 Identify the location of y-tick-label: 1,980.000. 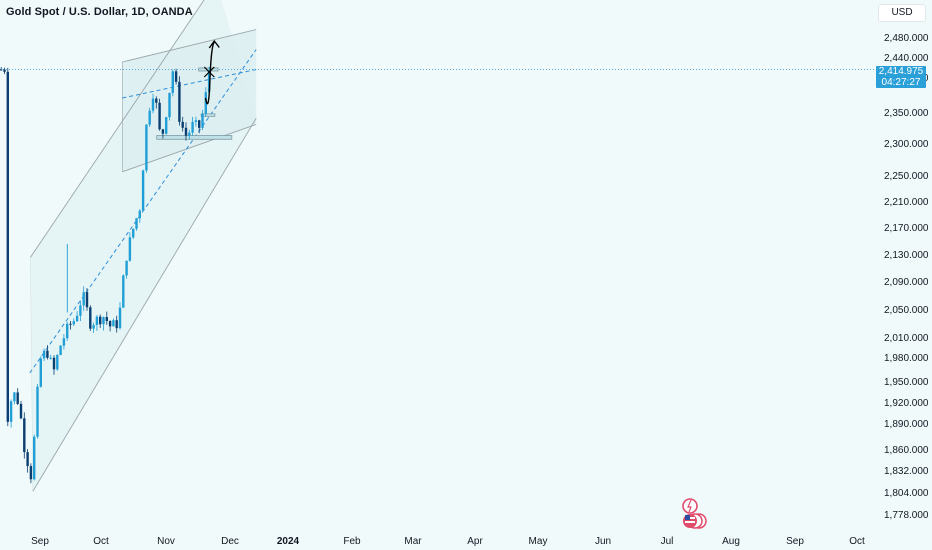
(906, 358).